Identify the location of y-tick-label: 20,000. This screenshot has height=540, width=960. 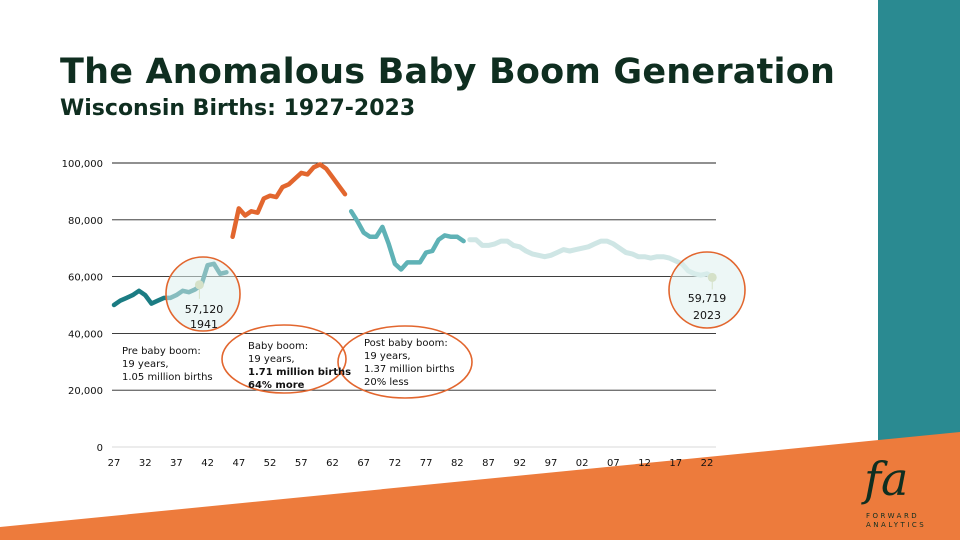
(85, 391).